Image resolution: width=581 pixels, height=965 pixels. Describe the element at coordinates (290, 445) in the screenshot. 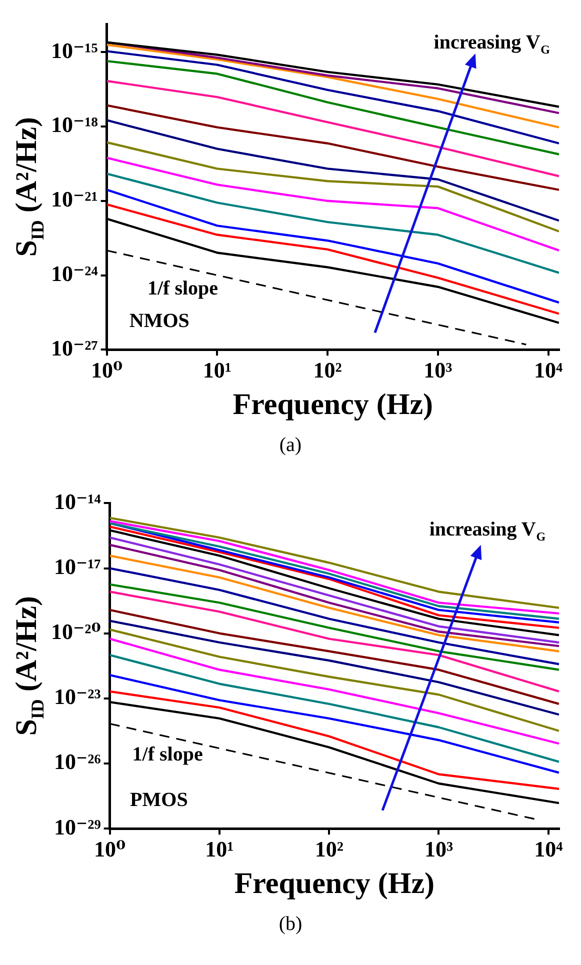

I see `text: (a)` at that location.